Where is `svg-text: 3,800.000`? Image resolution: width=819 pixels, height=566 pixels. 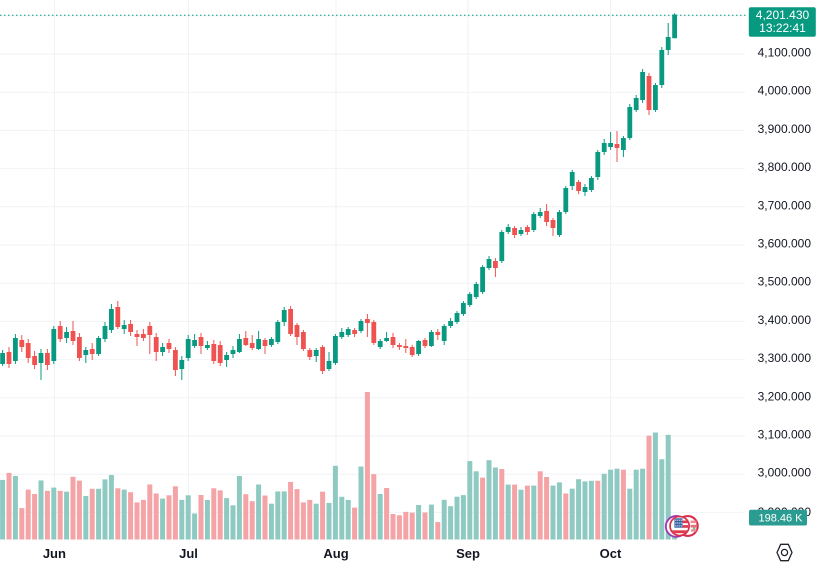 svg-text: 3,800.000 is located at coordinates (785, 167).